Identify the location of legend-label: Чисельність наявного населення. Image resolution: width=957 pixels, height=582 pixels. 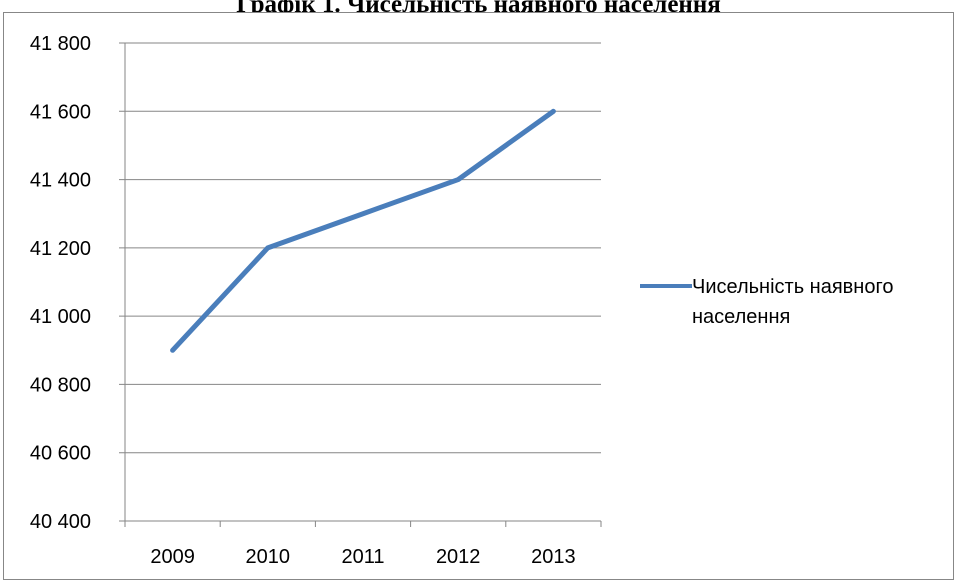
(793, 302).